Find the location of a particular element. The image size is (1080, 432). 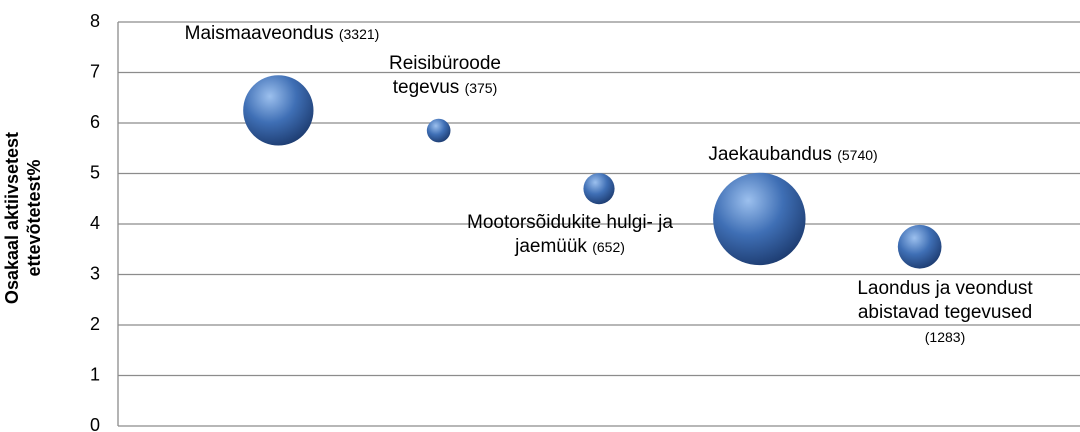

y-axis-label: Osakaal aktiivsetest ettevõtetest% is located at coordinates (23, 218).